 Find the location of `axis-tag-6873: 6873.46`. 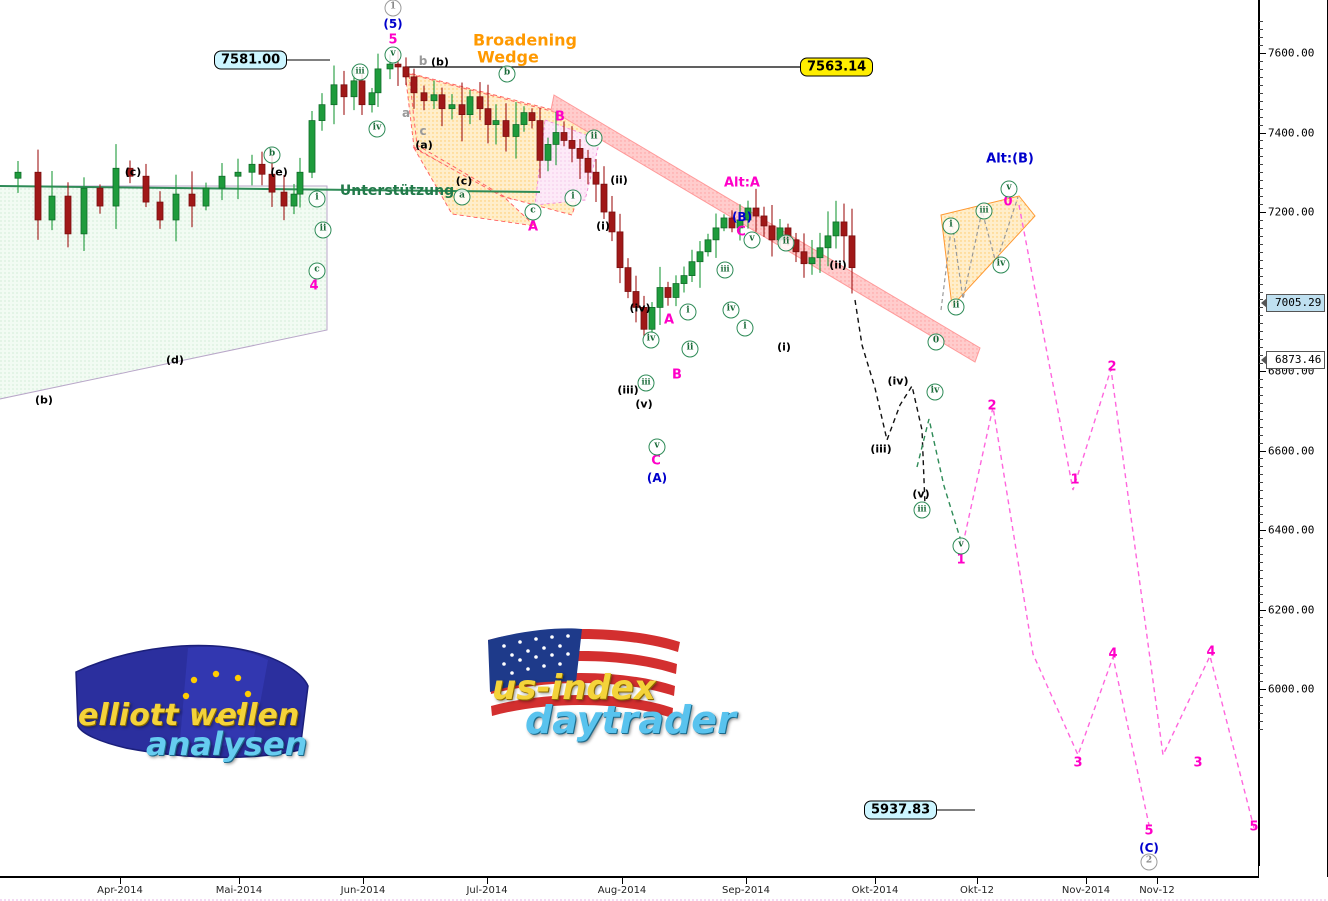

axis-tag-6873: 6873.46 is located at coordinates (1293, 360).